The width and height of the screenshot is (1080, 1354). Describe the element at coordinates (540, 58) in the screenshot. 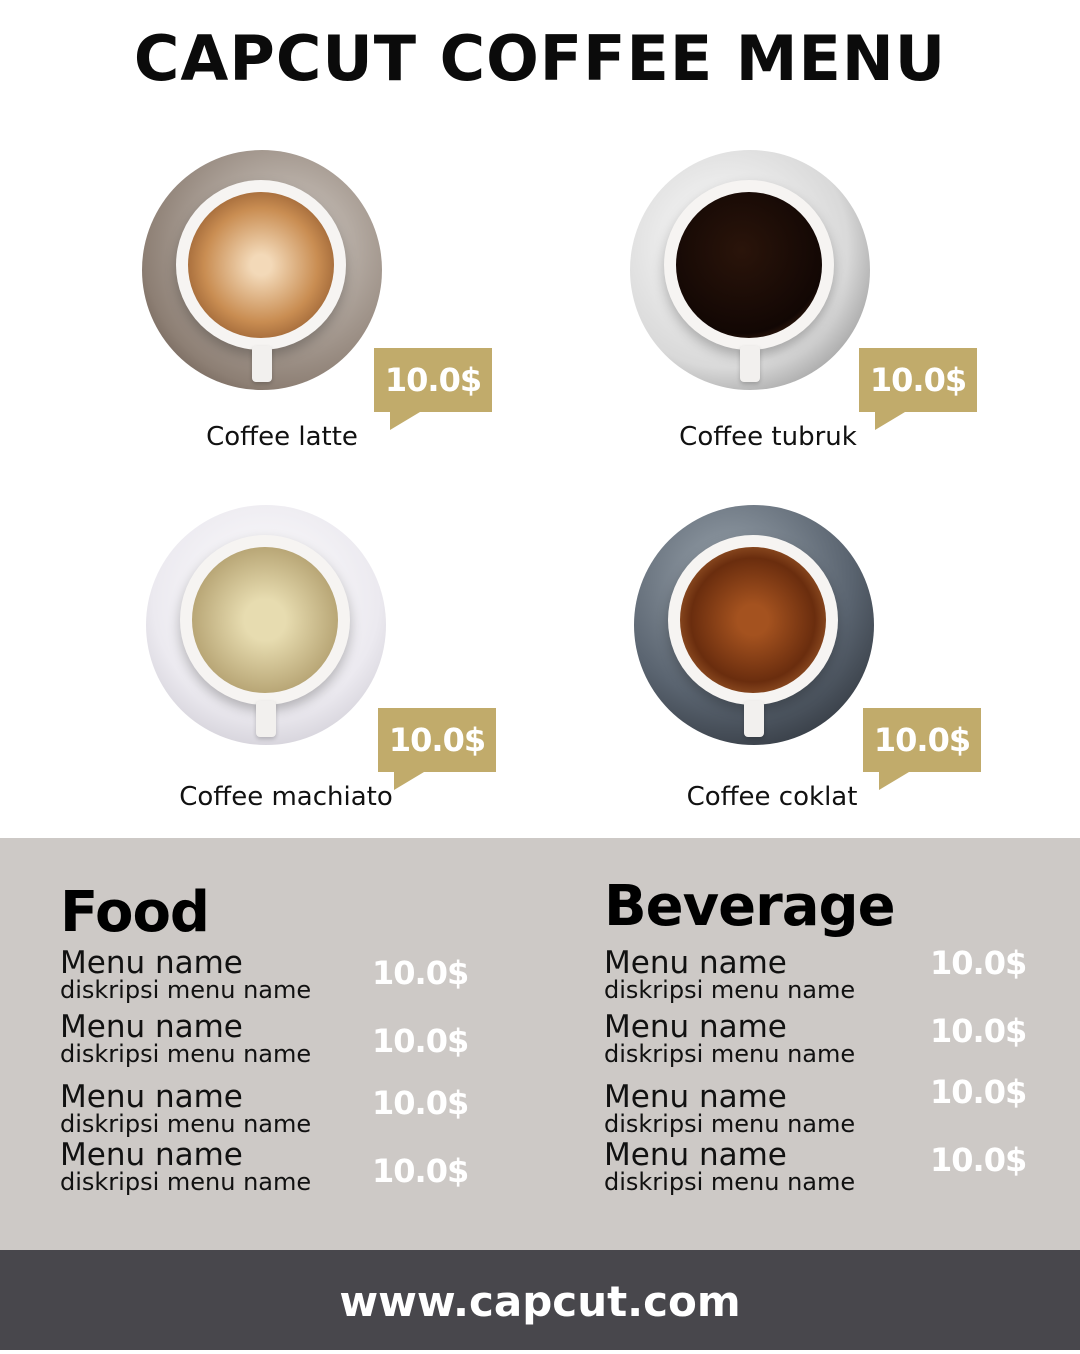

I see `page-title: CAPCUT COFFEE MENU` at that location.